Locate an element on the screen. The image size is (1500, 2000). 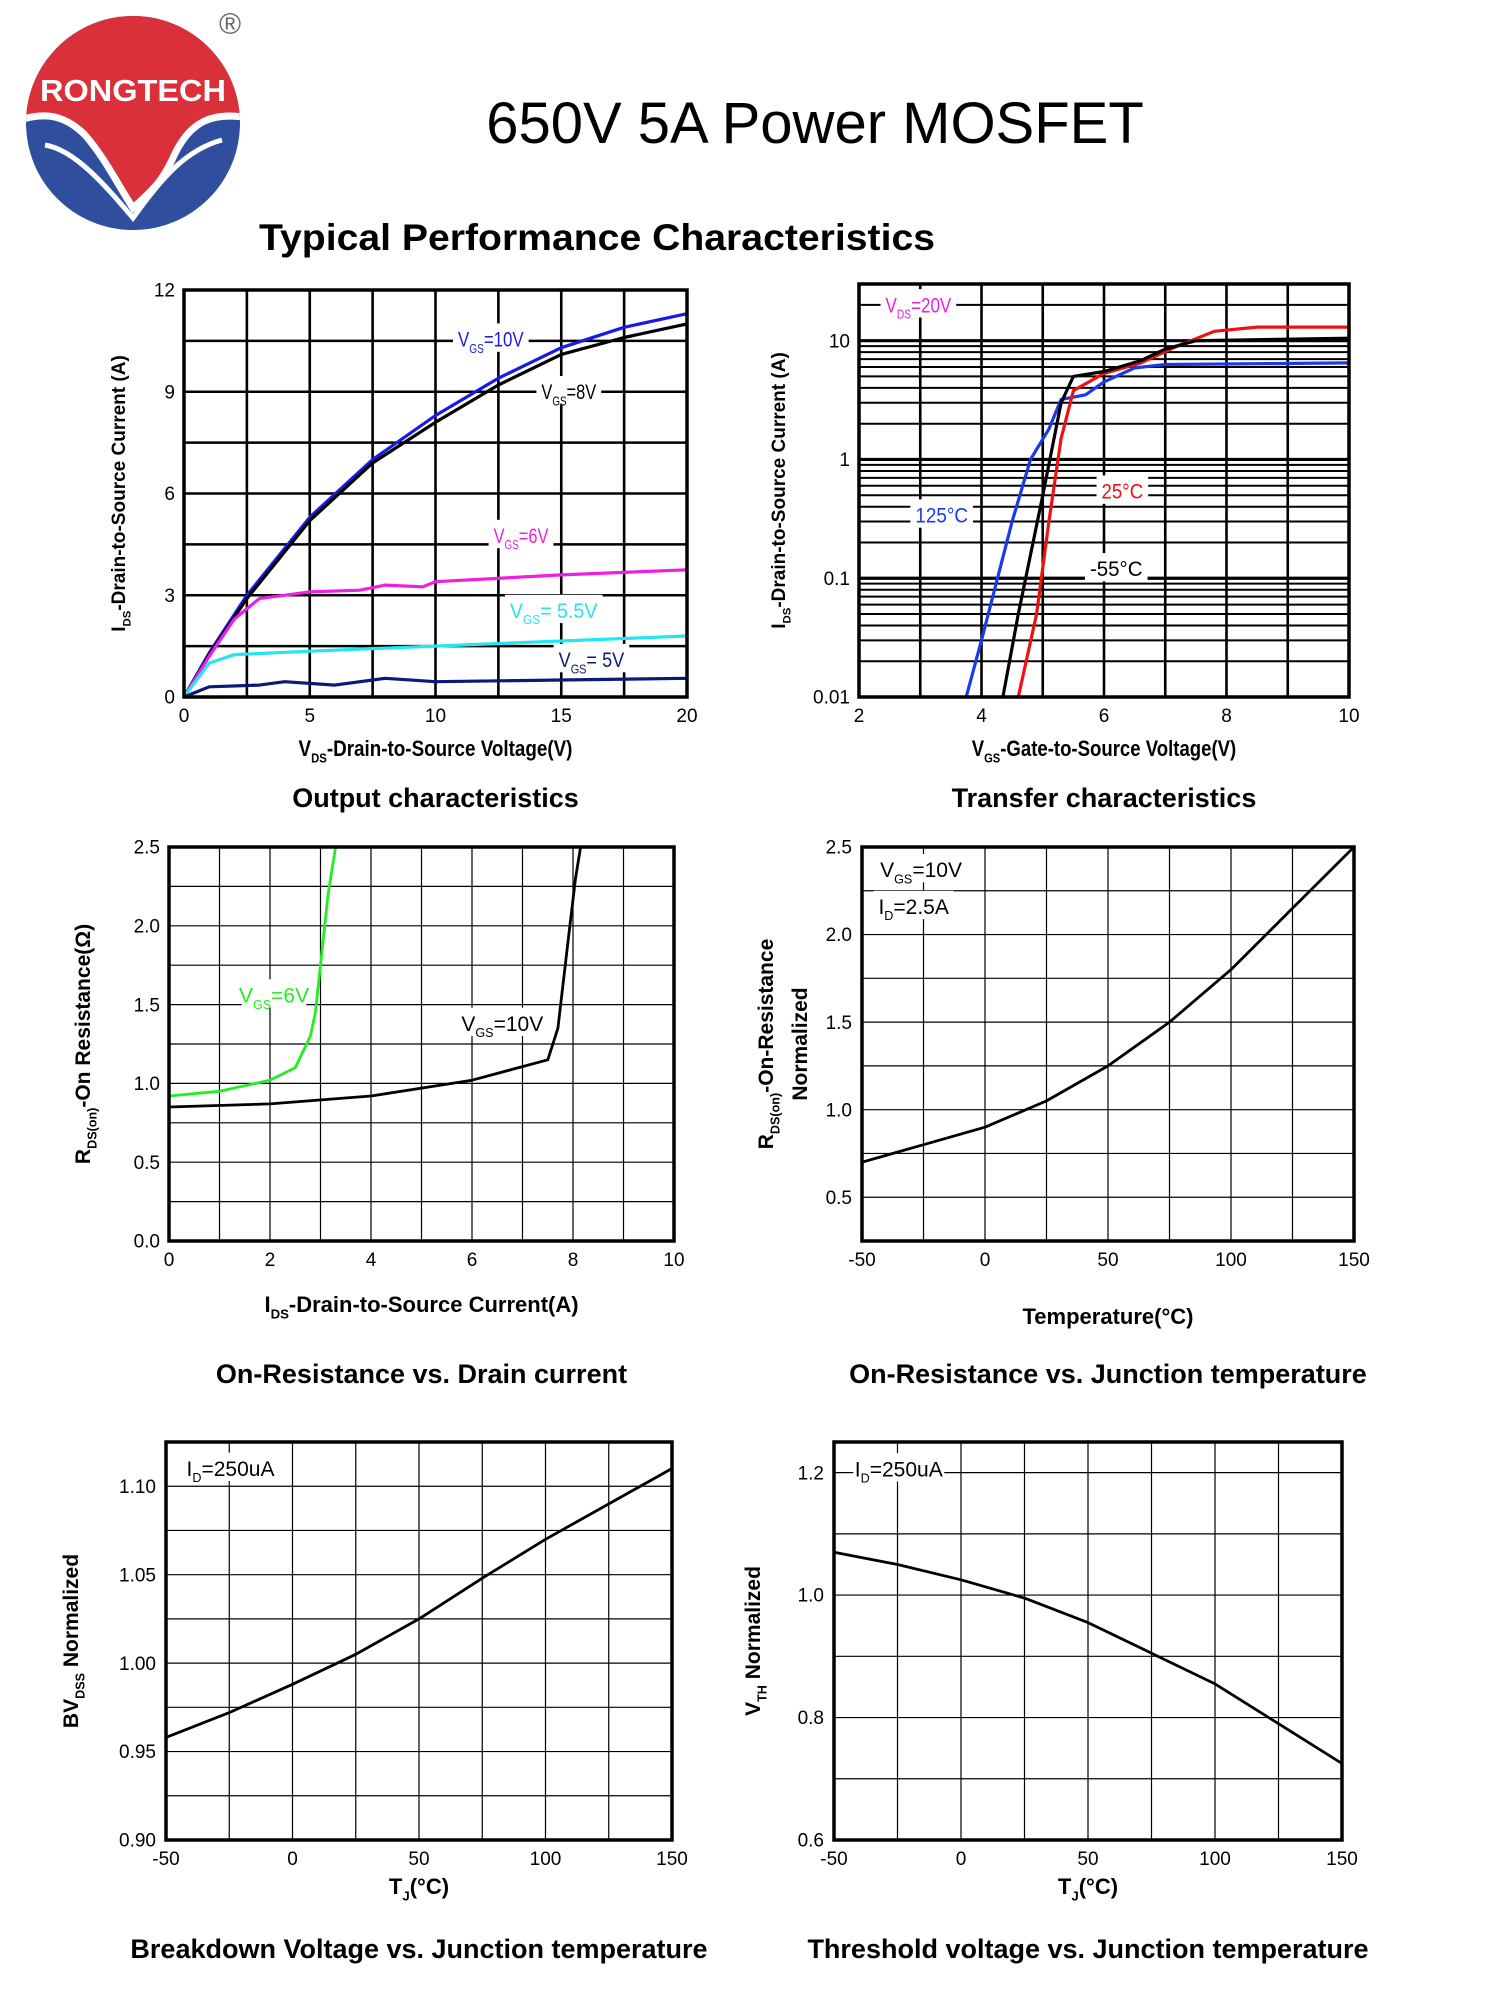
label-subscript: DS is located at coordinates (788, 615).